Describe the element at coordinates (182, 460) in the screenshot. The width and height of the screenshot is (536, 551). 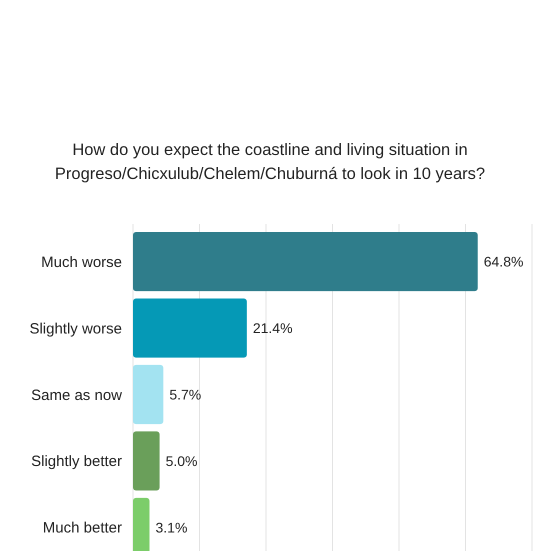
I see `data-label: 5.0%` at that location.